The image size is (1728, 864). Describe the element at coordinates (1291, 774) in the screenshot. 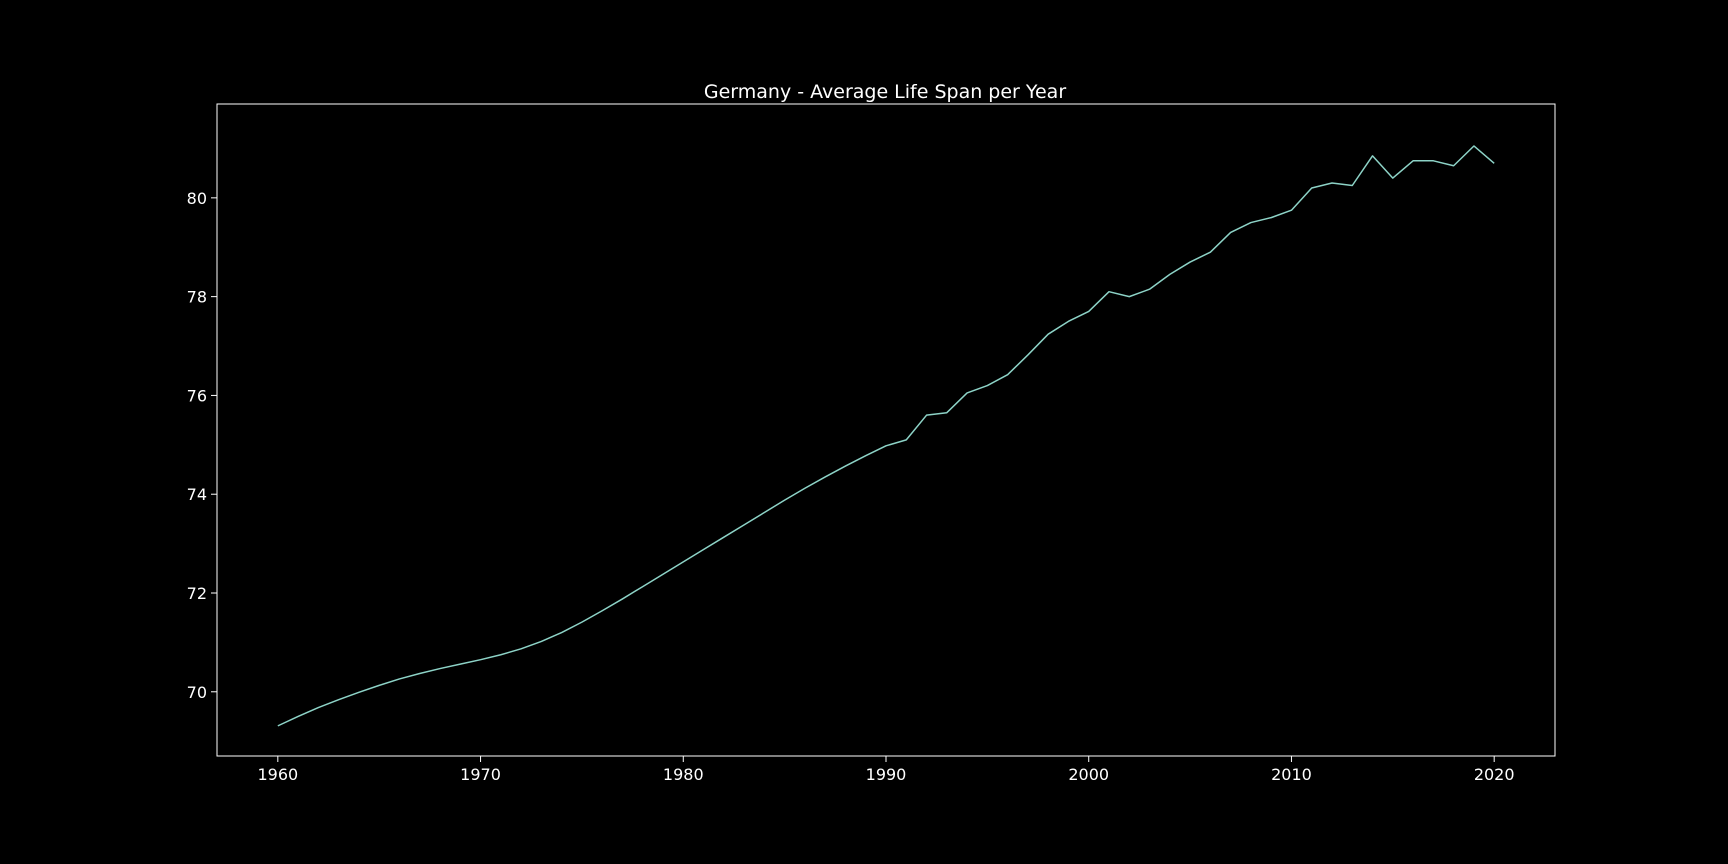

I see `x-tick-label: 2010` at that location.